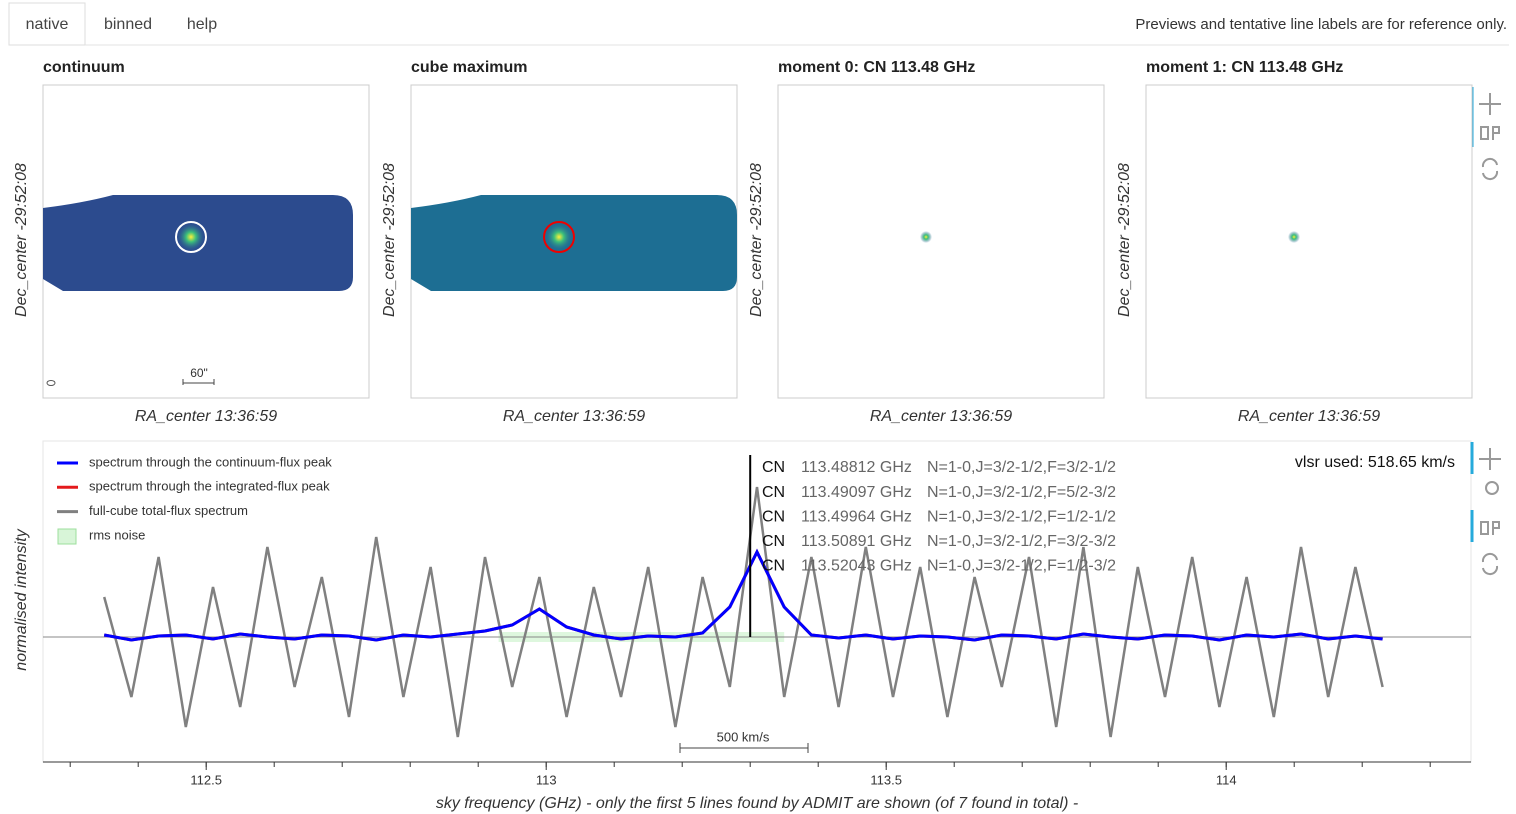  I want to click on line-transition: N=1-0,J=3/2-1/2,F=5/2-3/2, so click(1021, 492).